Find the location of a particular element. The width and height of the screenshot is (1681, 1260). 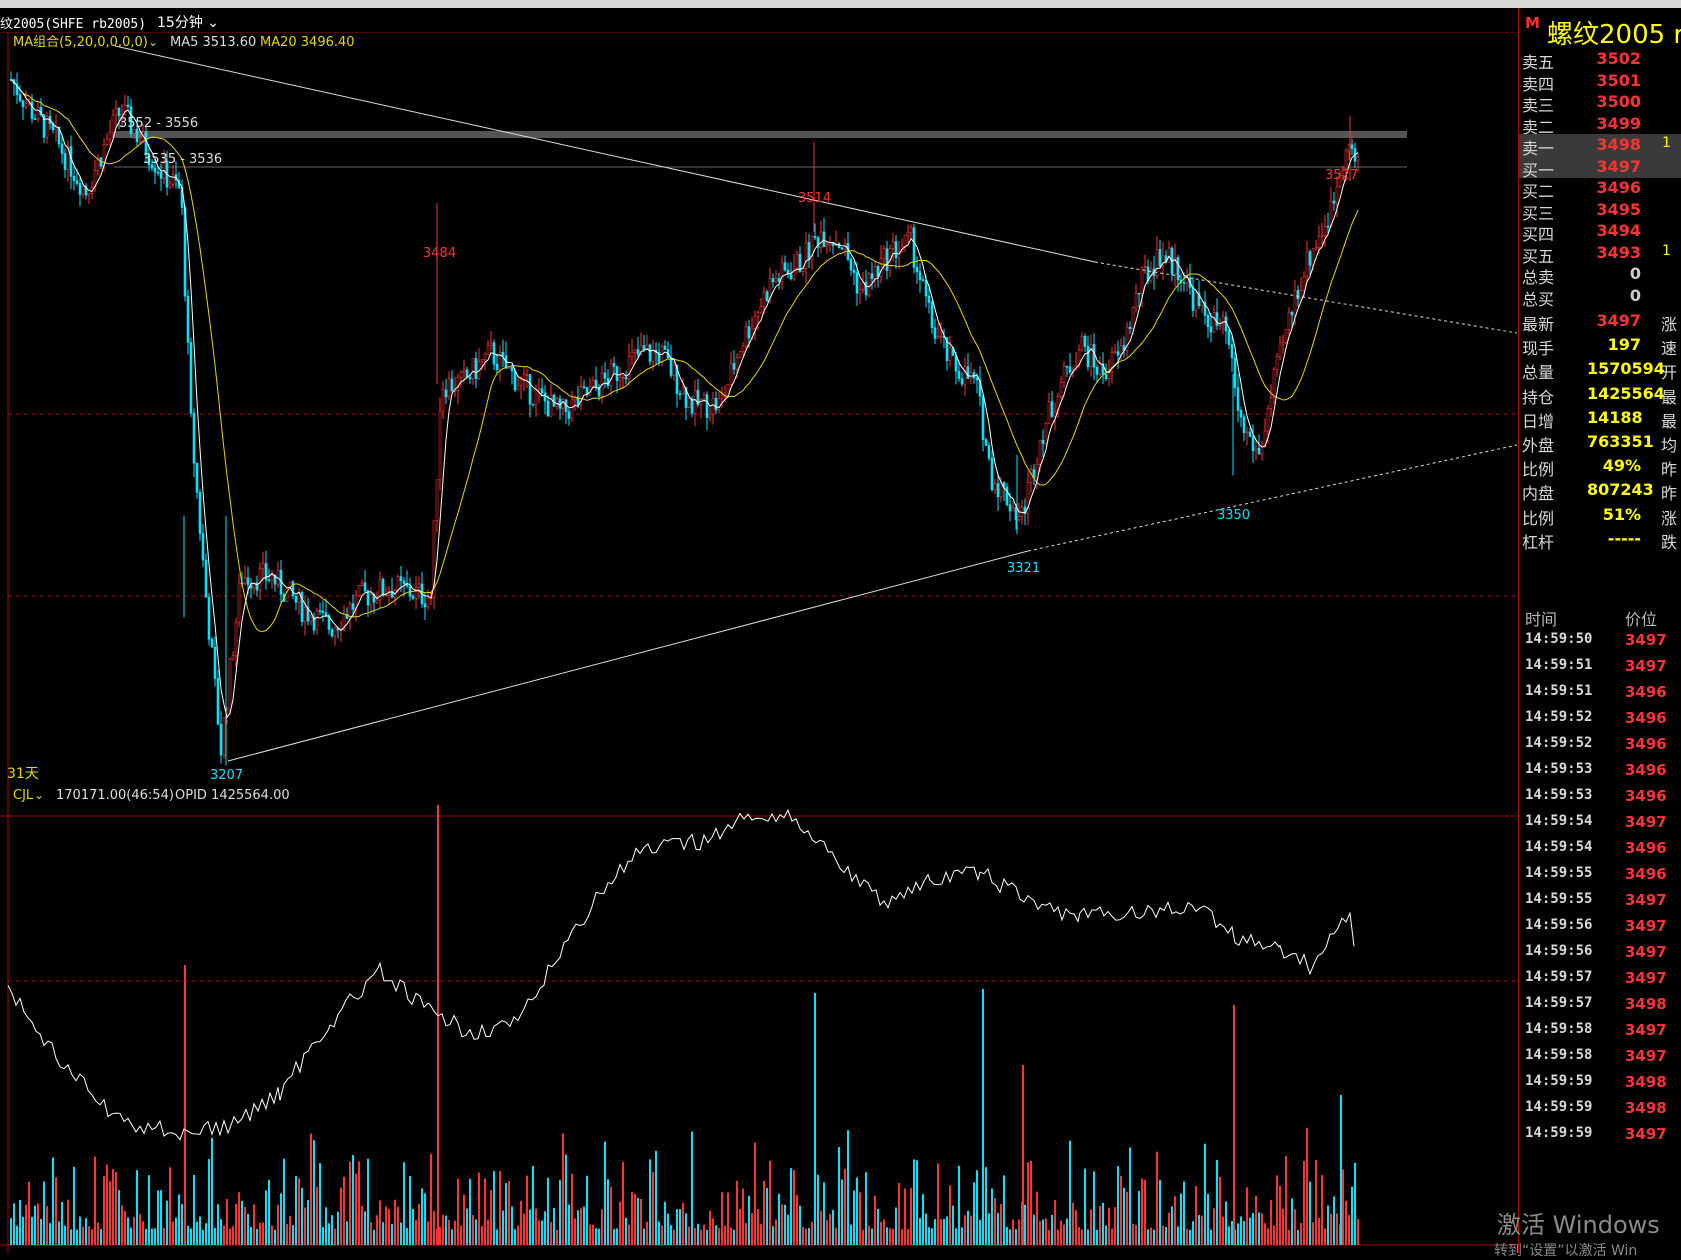

quote-row-value: 49% is located at coordinates (1621, 466).